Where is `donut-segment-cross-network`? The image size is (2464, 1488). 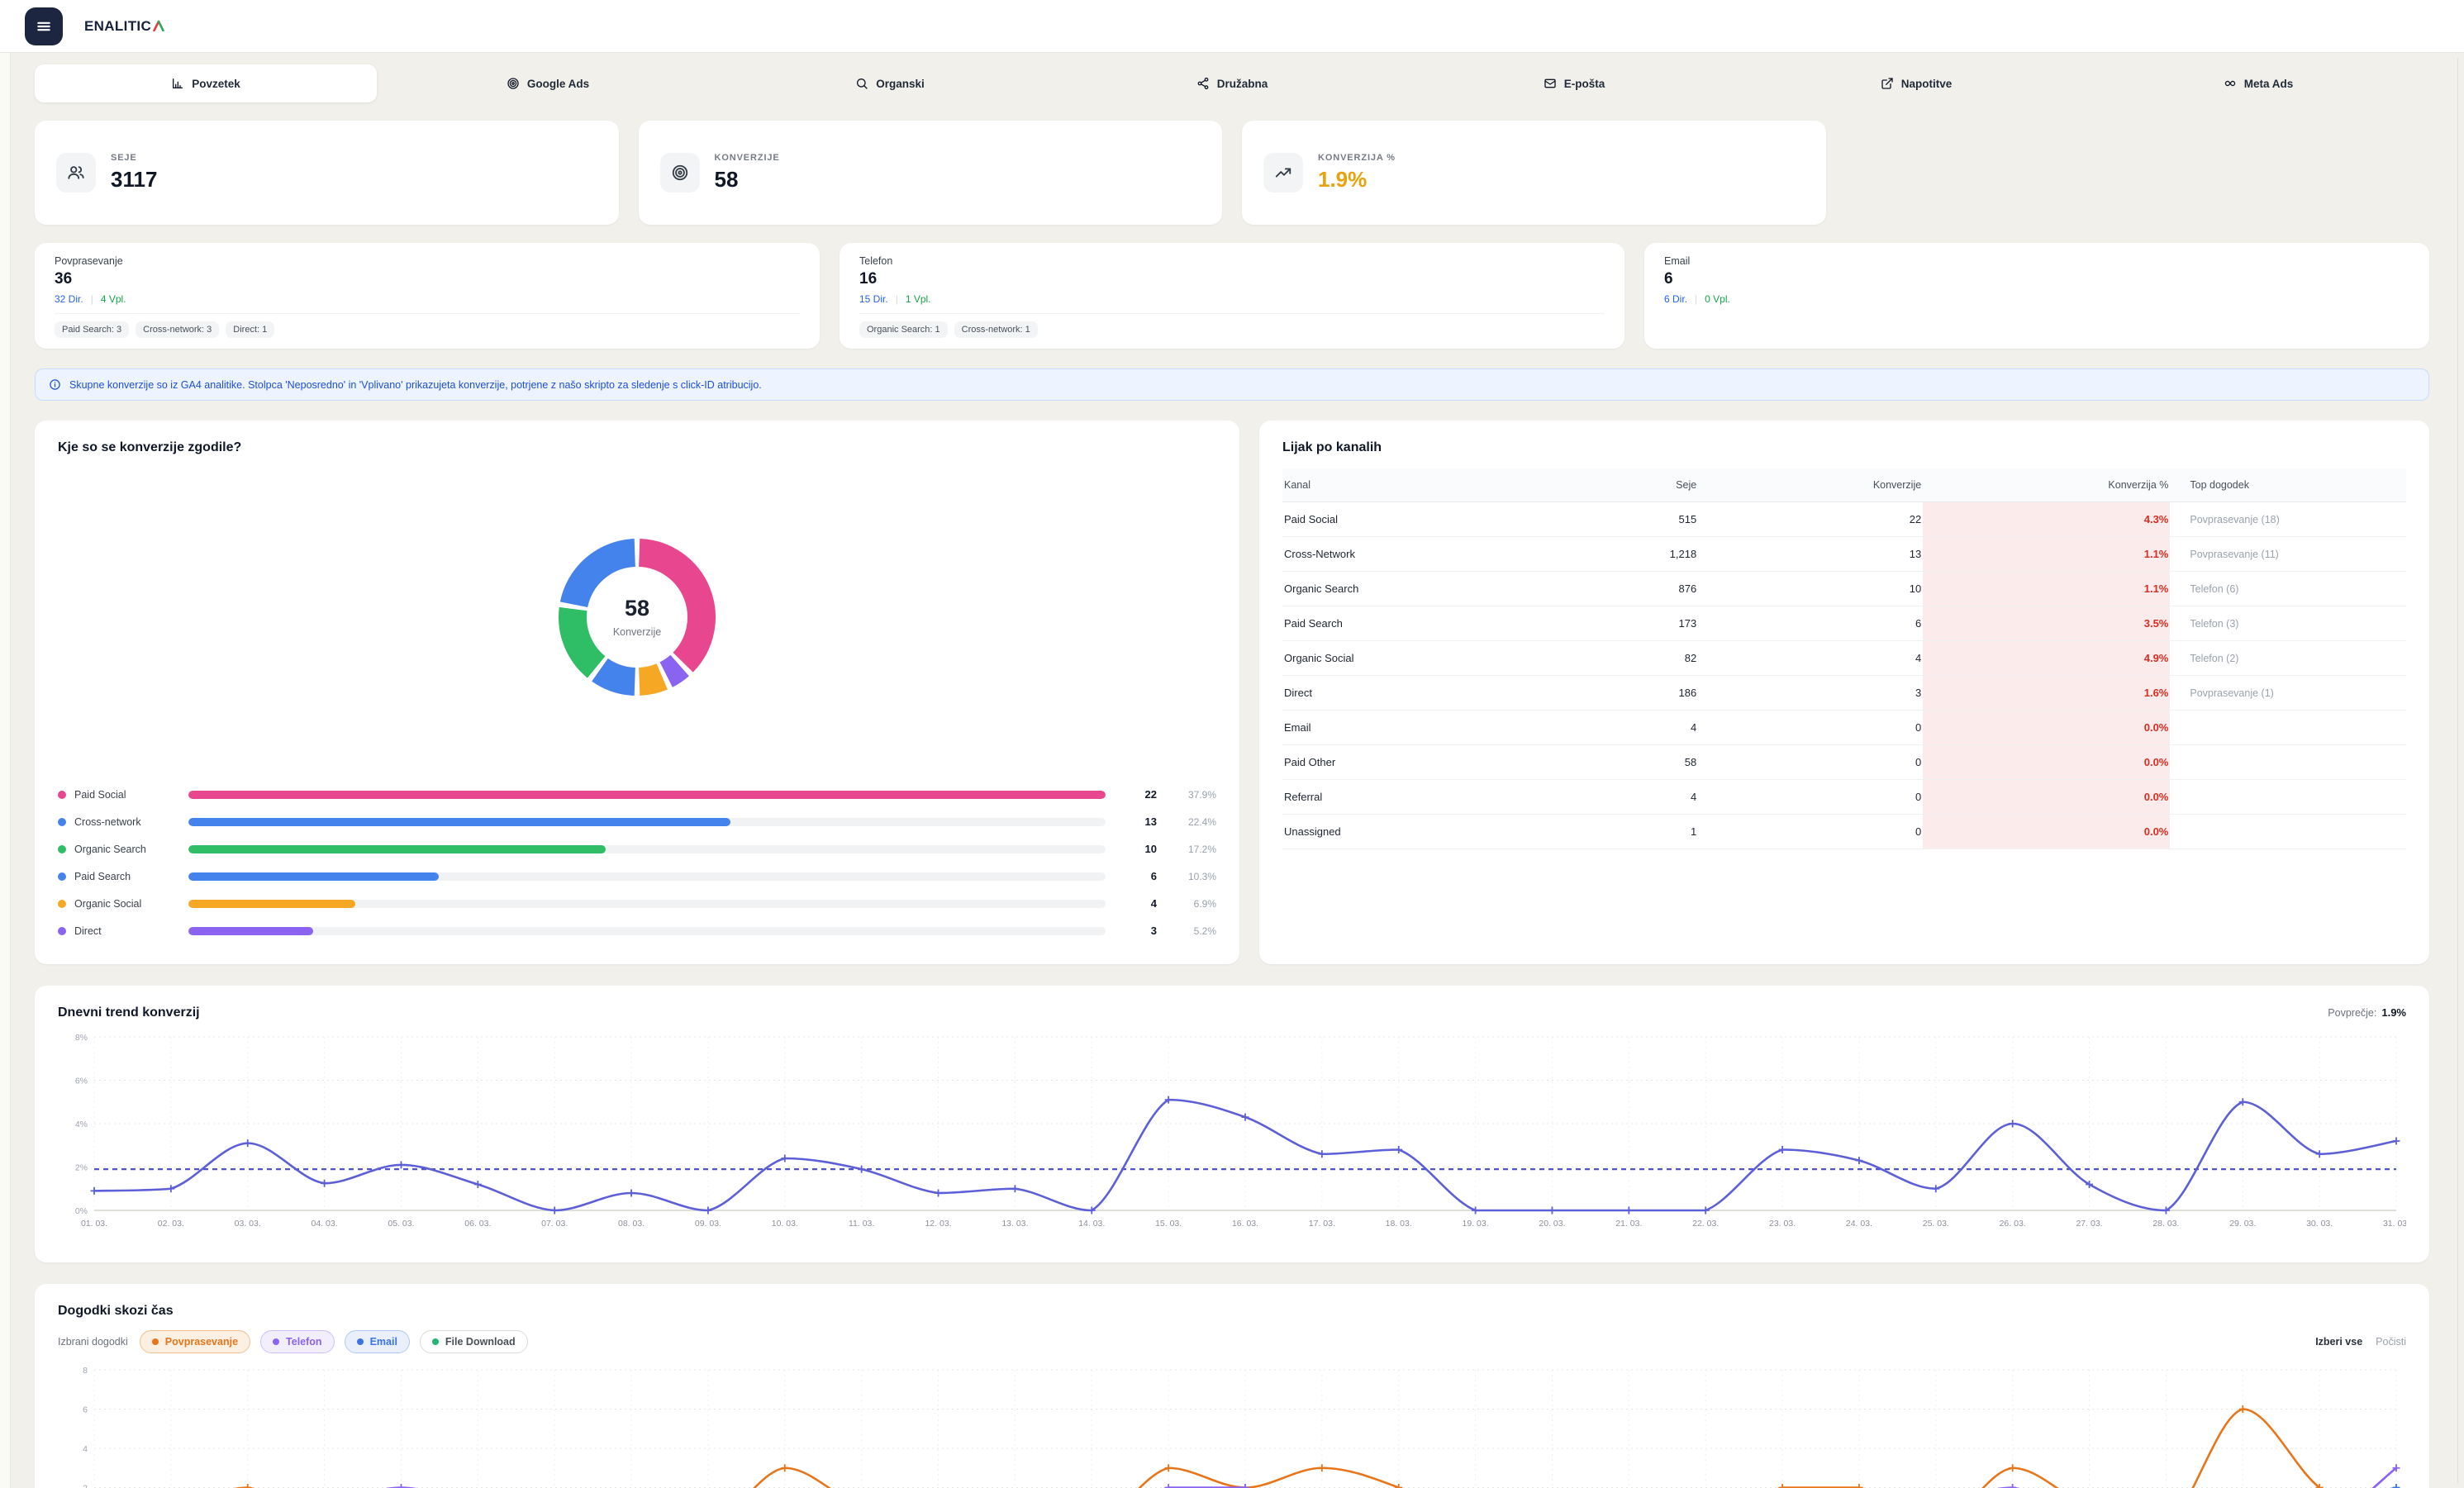
donut-segment-cross-network is located at coordinates (598, 574).